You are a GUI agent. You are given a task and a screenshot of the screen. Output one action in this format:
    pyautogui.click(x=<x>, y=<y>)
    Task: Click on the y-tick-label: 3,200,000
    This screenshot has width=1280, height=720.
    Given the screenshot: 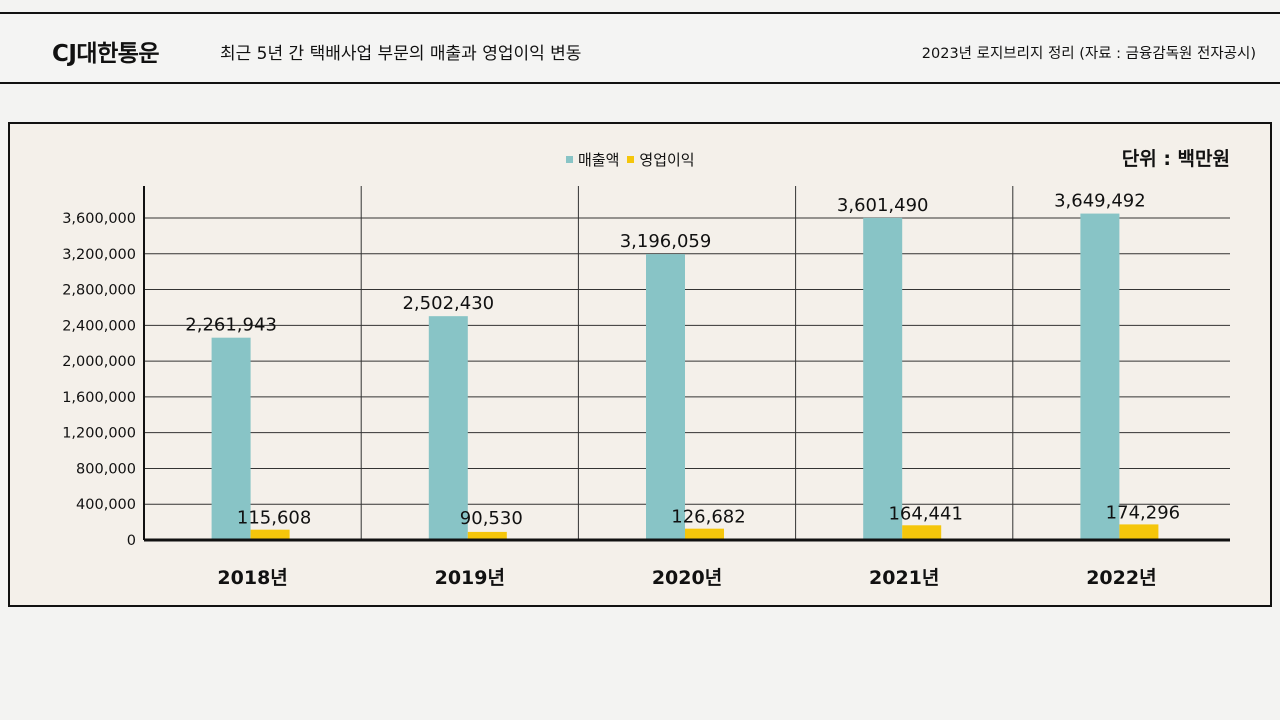 What is the action you would take?
    pyautogui.click(x=99, y=255)
    